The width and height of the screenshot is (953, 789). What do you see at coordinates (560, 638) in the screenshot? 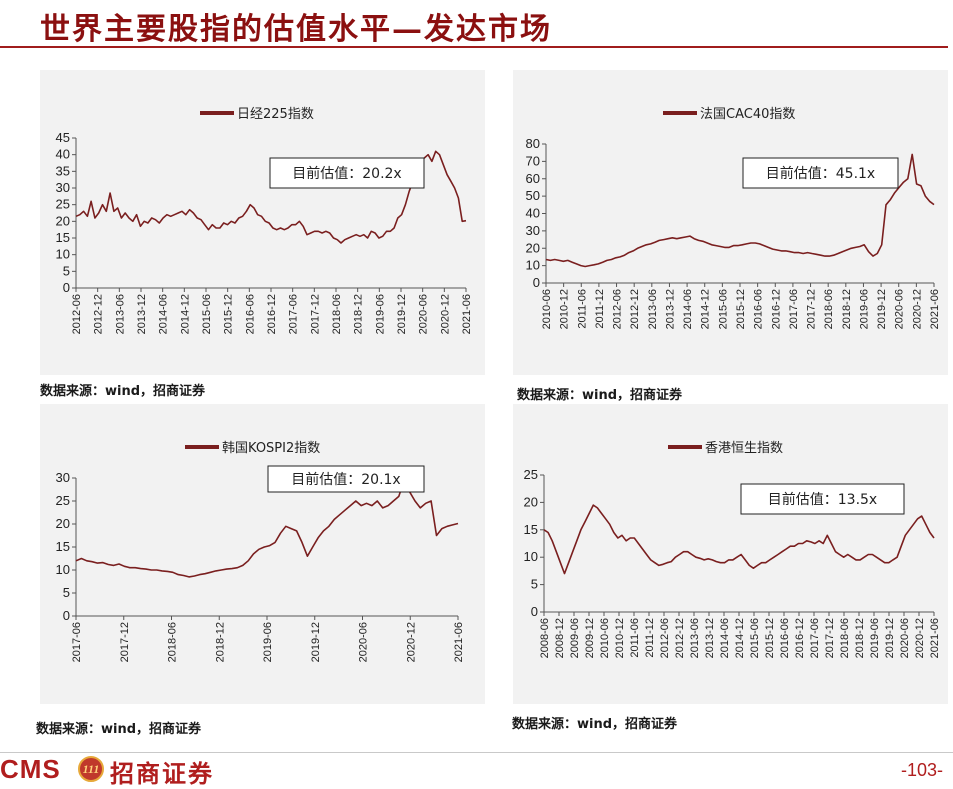
I see `x-tick-label: 2008-12` at bounding box center [560, 638].